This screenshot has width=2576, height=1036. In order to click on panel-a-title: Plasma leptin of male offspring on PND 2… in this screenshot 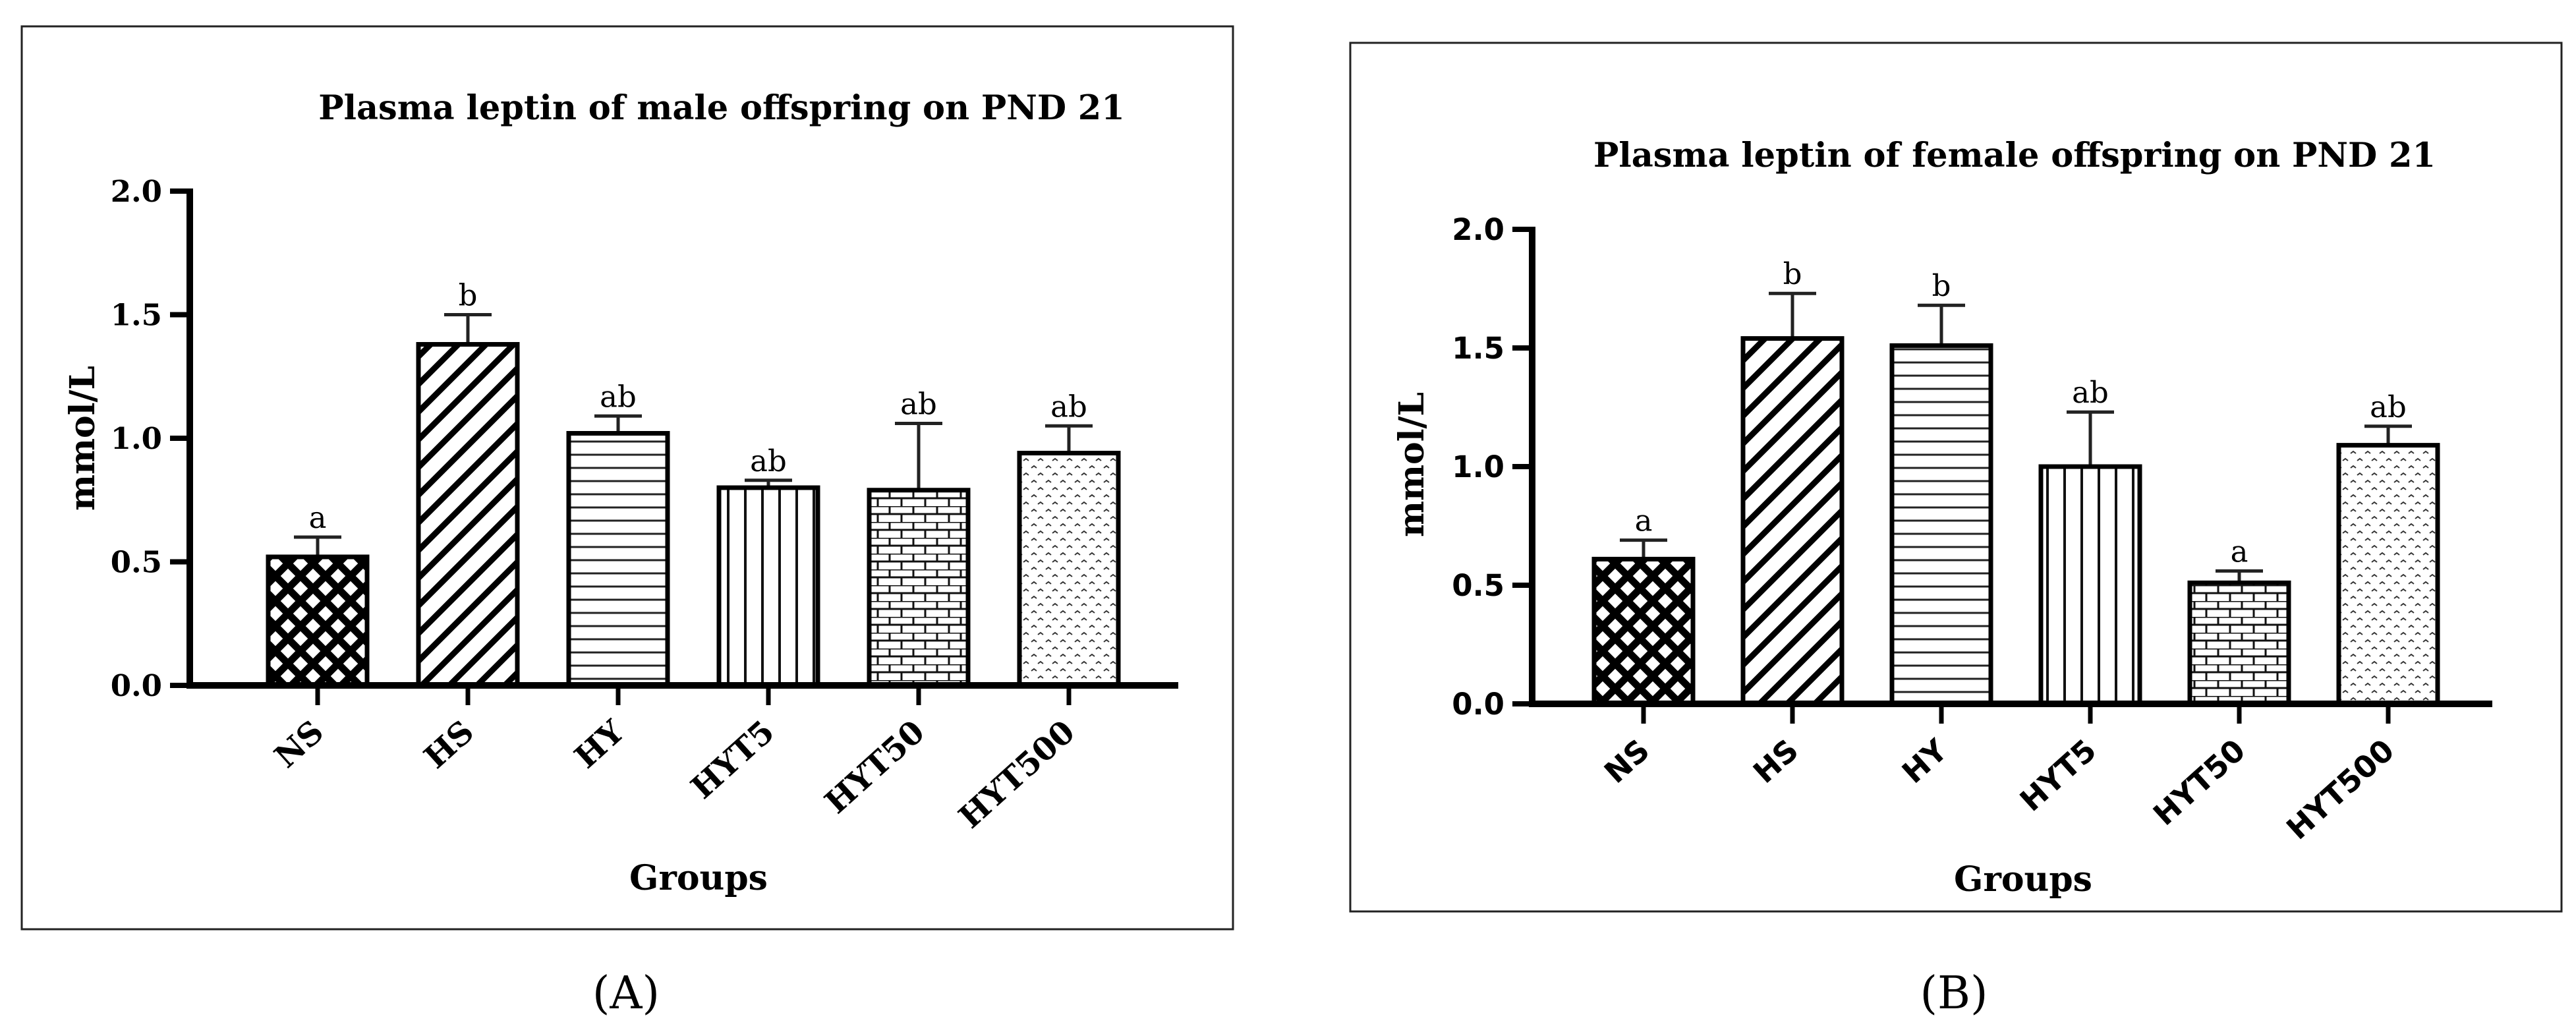, I will do `click(721, 108)`.